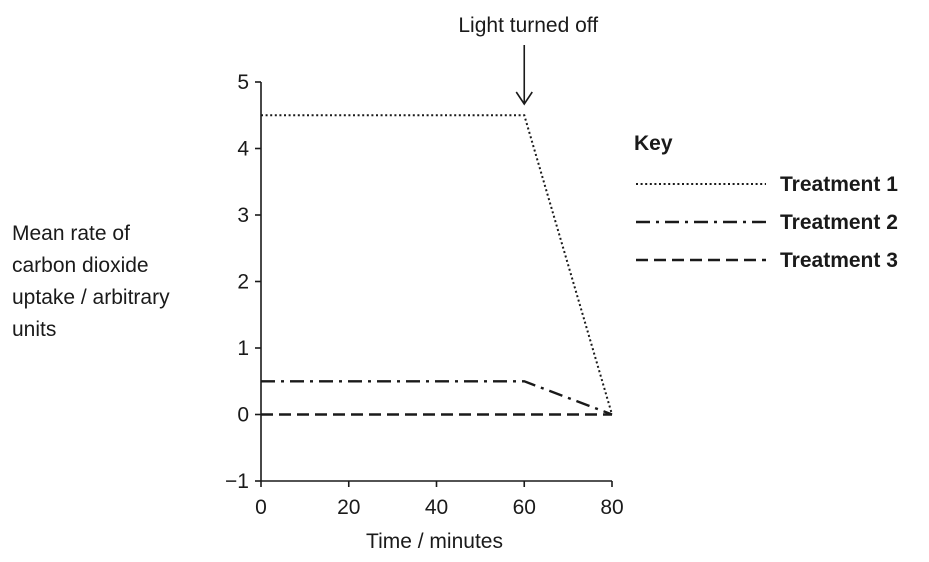 The height and width of the screenshot is (562, 929). What do you see at coordinates (243, 415) in the screenshot?
I see `y-tick-label: 0` at bounding box center [243, 415].